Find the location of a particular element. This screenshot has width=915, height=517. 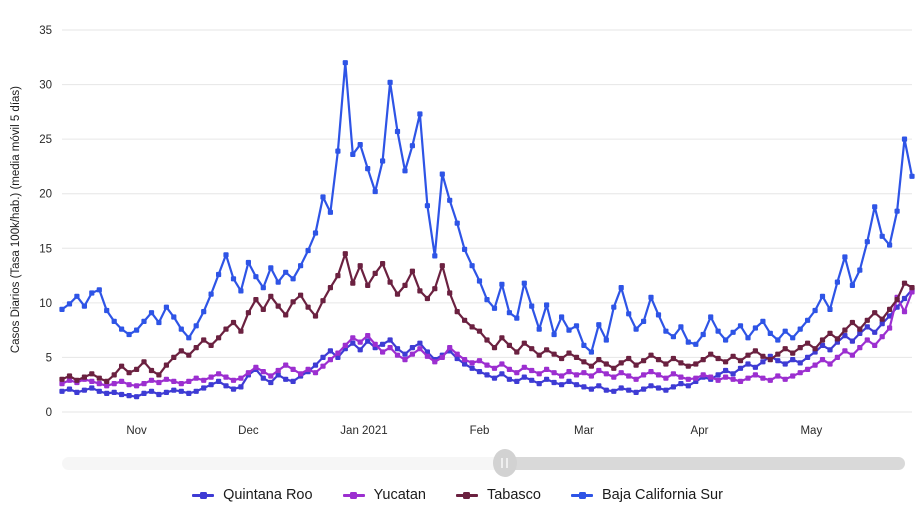

svg-text: 15 is located at coordinates (45, 249).